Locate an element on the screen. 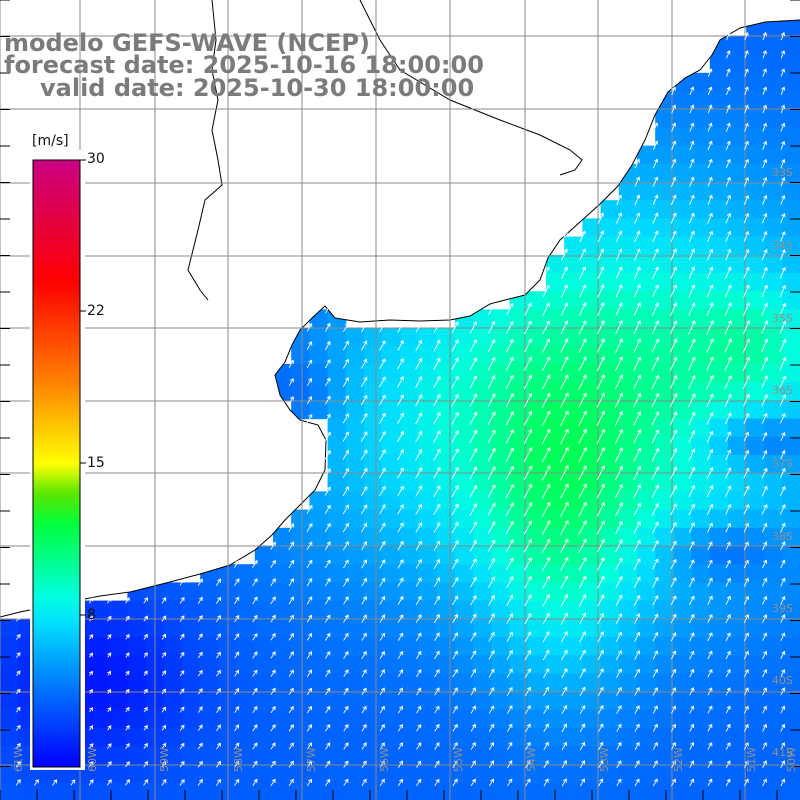 Image resolution: width=800 pixels, height=800 pixels. border-line is located at coordinates (205, 150).